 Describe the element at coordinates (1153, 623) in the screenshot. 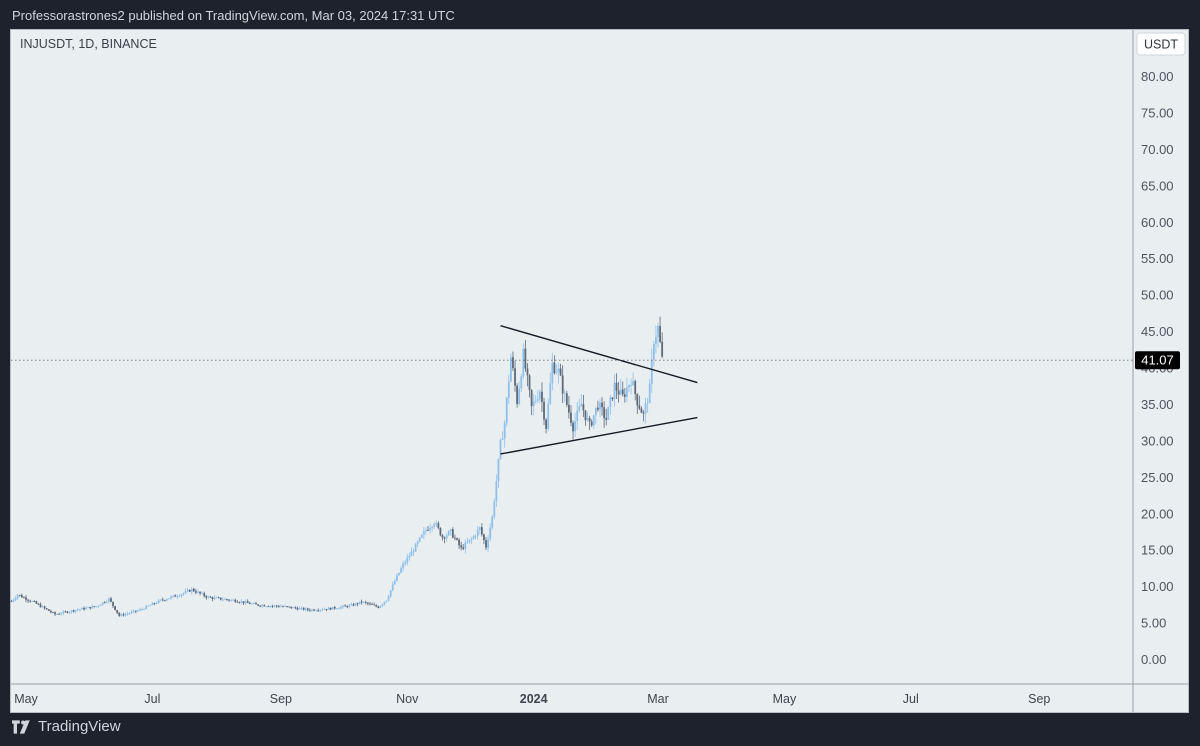

I see `y-tick-label: 5.00` at that location.